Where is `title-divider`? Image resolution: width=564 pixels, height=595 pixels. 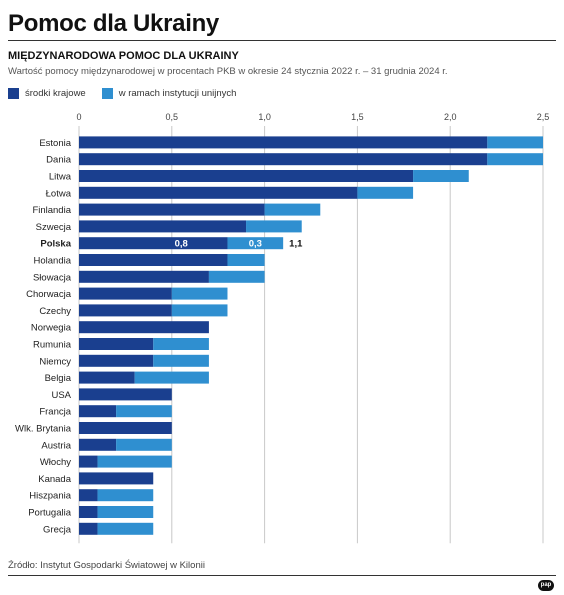
title-divider is located at coordinates (282, 40).